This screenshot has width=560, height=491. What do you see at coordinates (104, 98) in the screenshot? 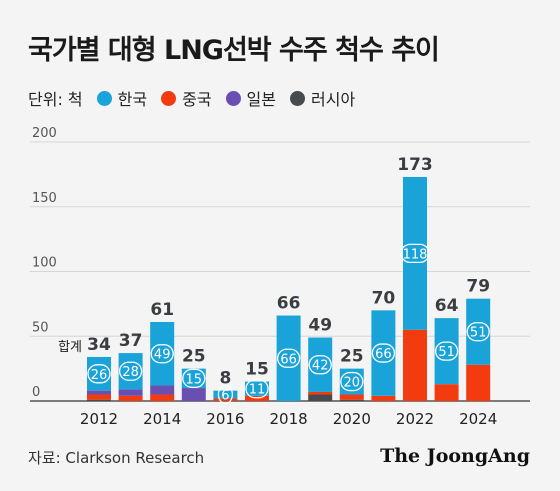
I see `legend-swatch-korea` at bounding box center [104, 98].